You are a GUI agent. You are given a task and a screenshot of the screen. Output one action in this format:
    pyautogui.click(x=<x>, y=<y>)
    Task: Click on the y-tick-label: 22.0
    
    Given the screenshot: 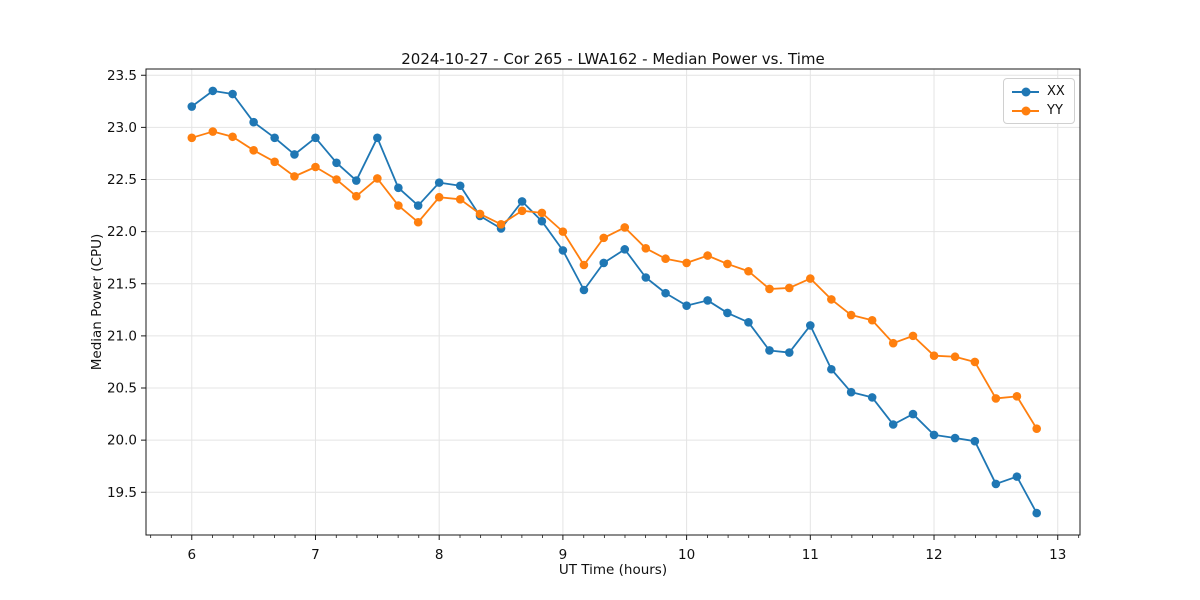 What is the action you would take?
    pyautogui.click(x=122, y=232)
    